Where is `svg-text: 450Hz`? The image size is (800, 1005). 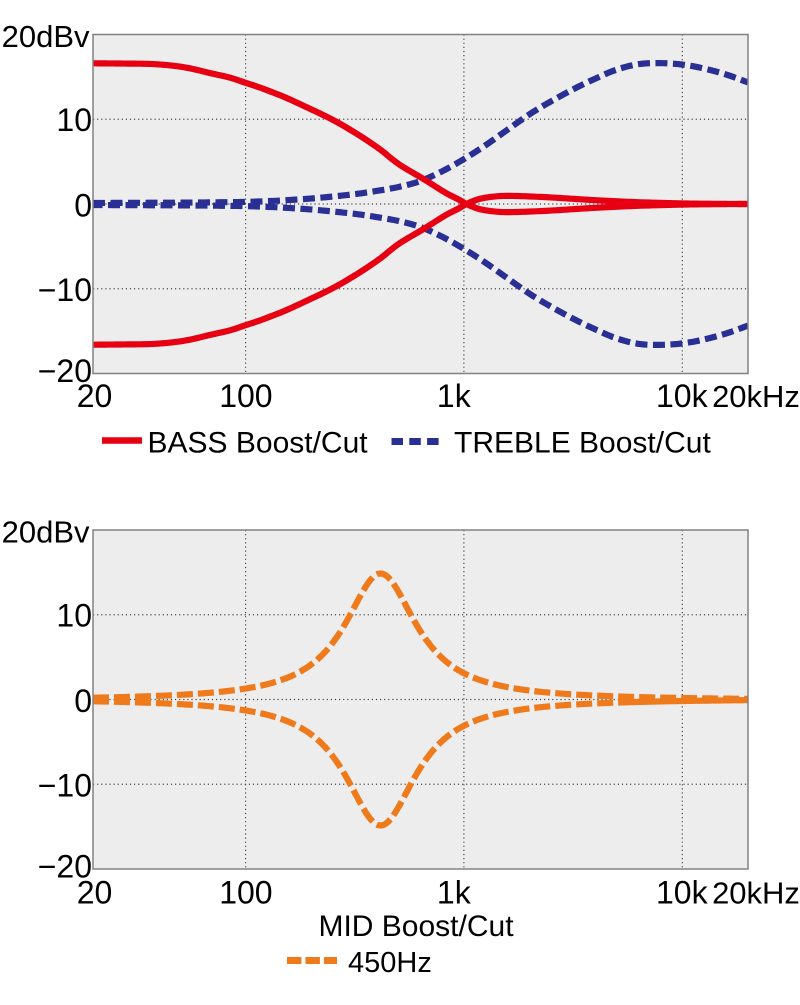 svg-text: 450Hz is located at coordinates (390, 963).